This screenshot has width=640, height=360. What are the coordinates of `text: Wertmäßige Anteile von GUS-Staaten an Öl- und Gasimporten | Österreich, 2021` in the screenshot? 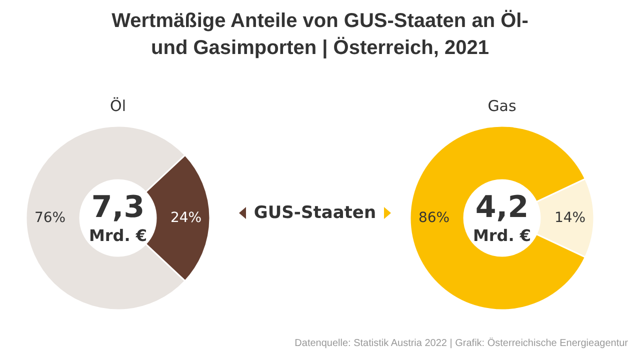 It's located at (320, 34).